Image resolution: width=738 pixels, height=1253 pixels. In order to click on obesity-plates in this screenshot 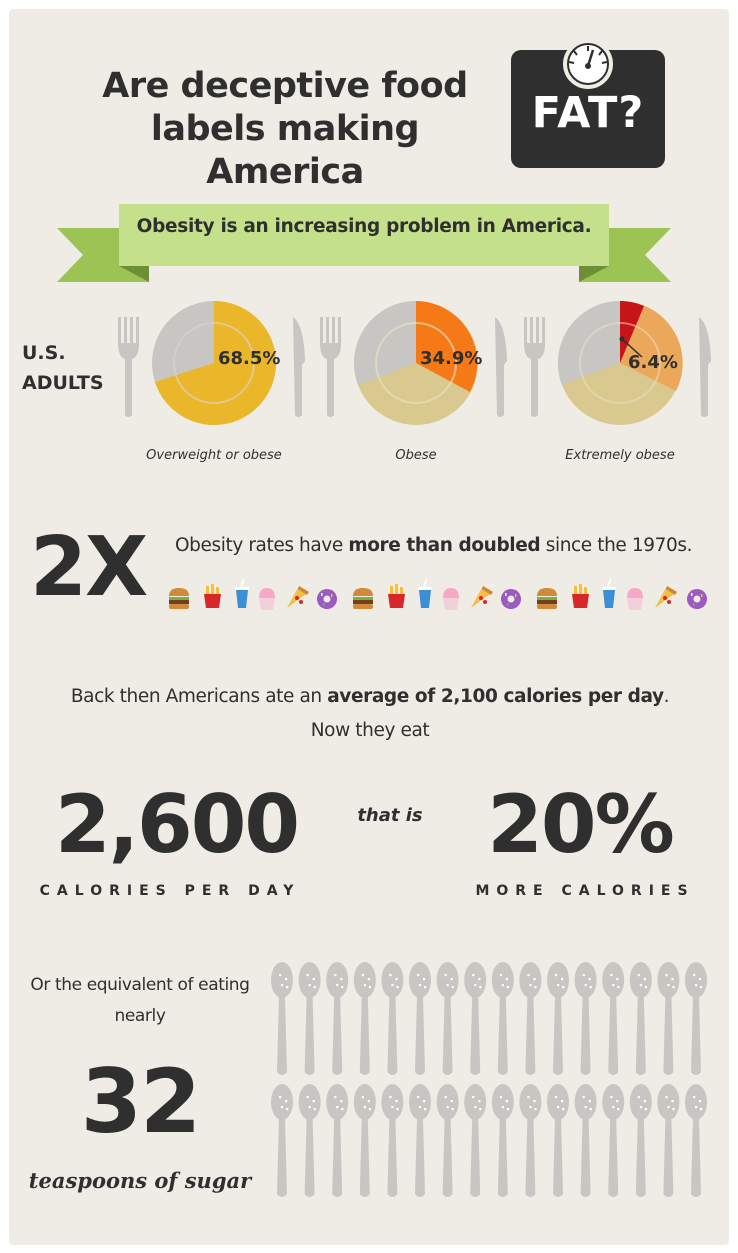, I will do `click(414, 362)`.